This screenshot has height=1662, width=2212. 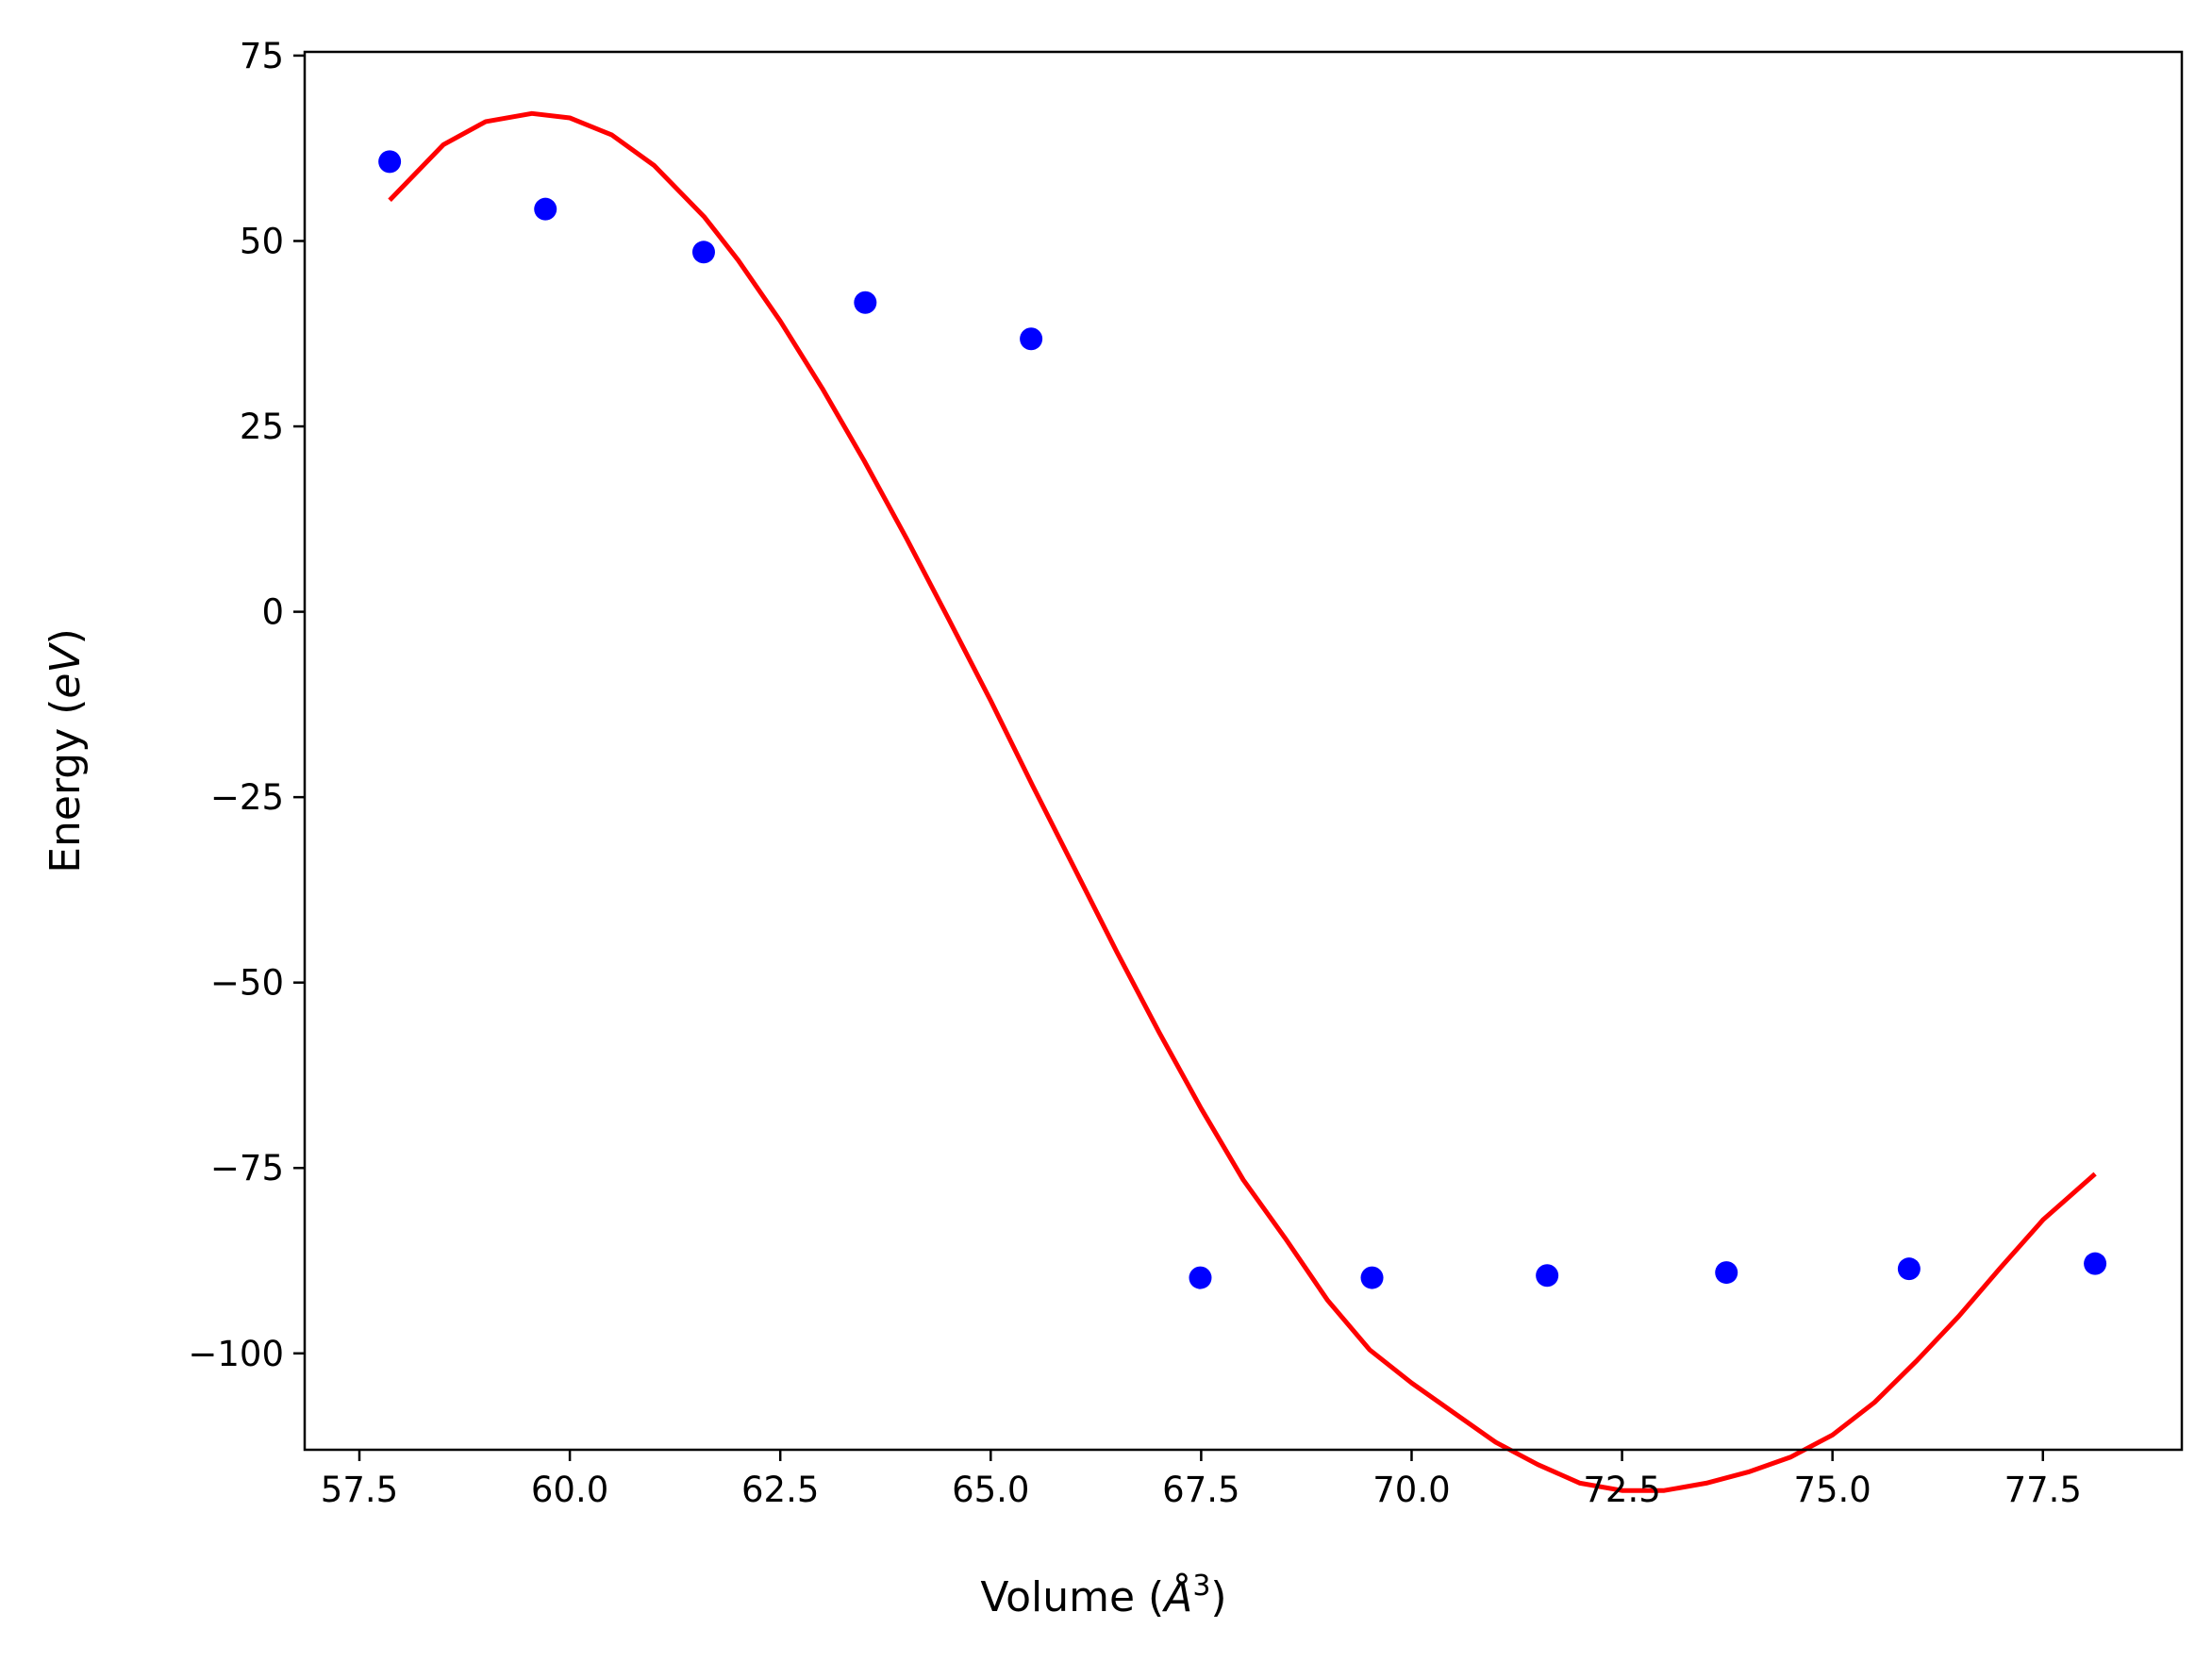 I want to click on x-tick-label: 67.5, so click(x=1200, y=1490).